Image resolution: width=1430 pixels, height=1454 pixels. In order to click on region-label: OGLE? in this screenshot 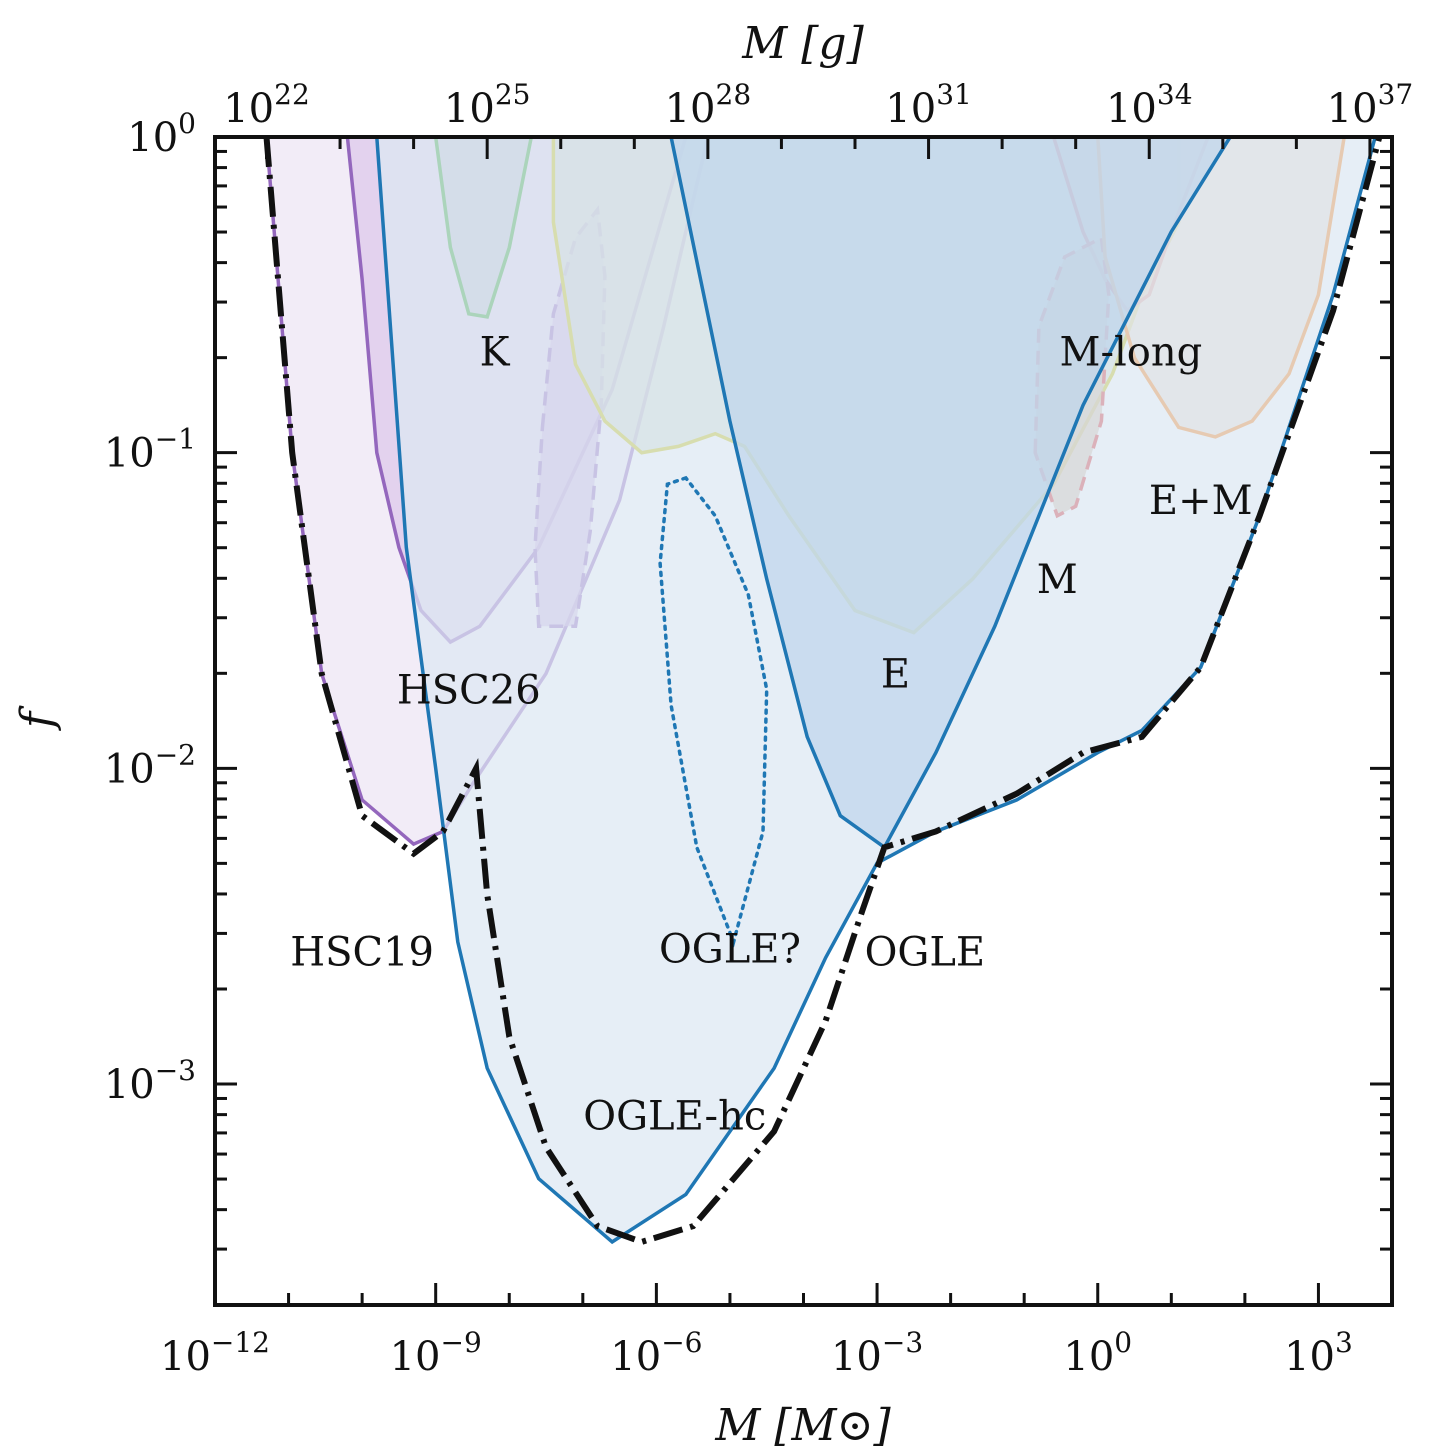, I will do `click(730, 949)`.